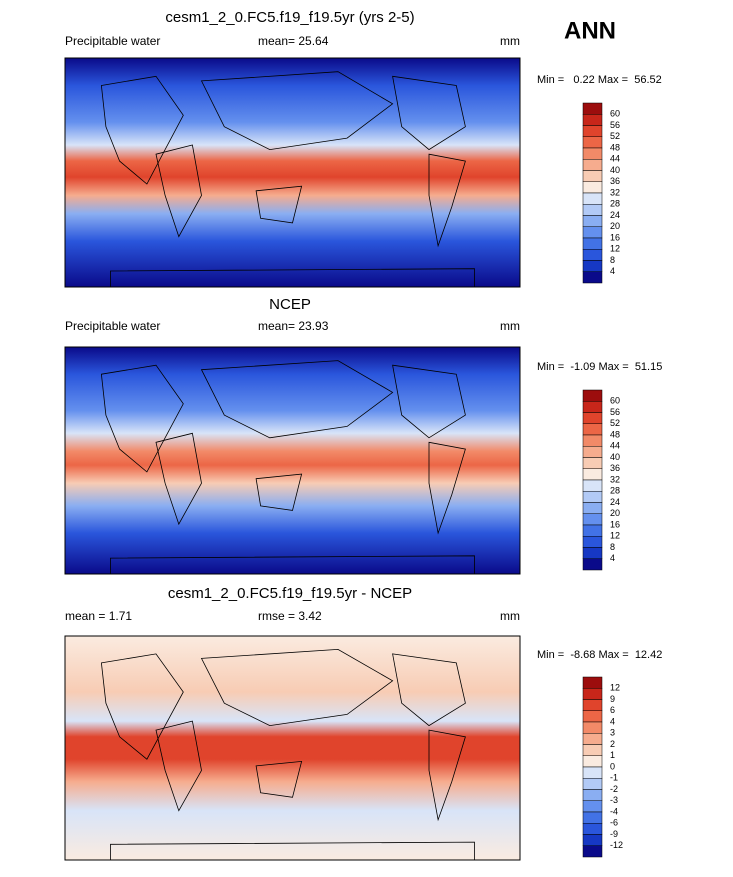  I want to click on colorbar-label: 2, so click(612, 744).